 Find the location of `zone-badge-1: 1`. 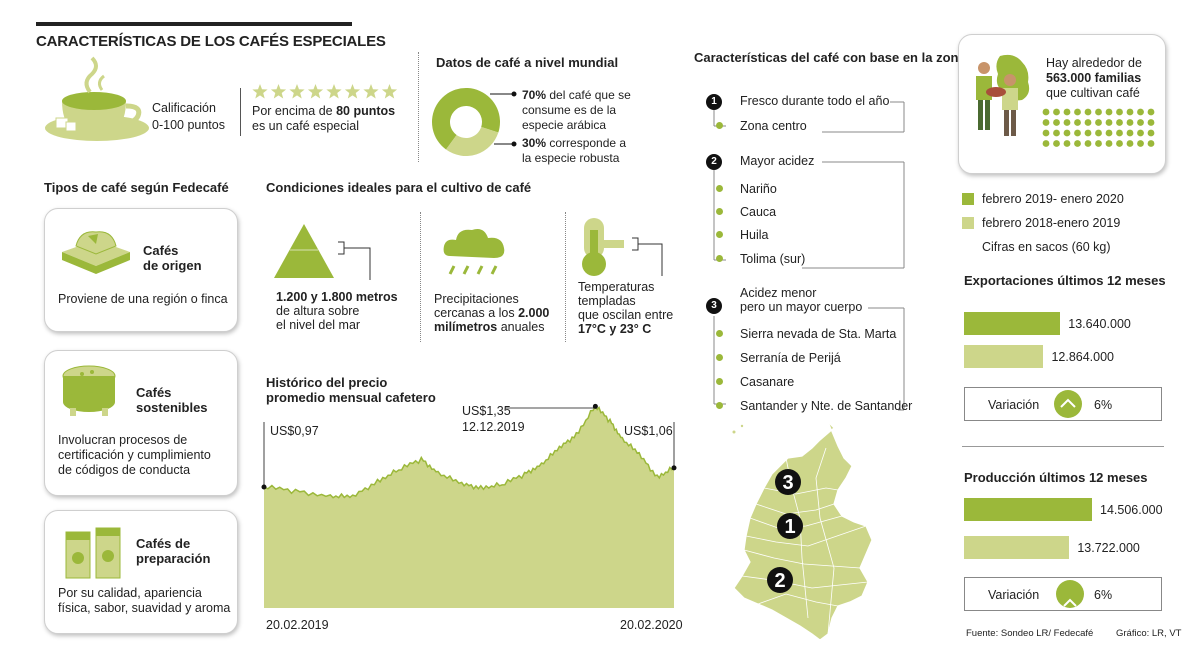

zone-badge-1: 1 is located at coordinates (714, 102).